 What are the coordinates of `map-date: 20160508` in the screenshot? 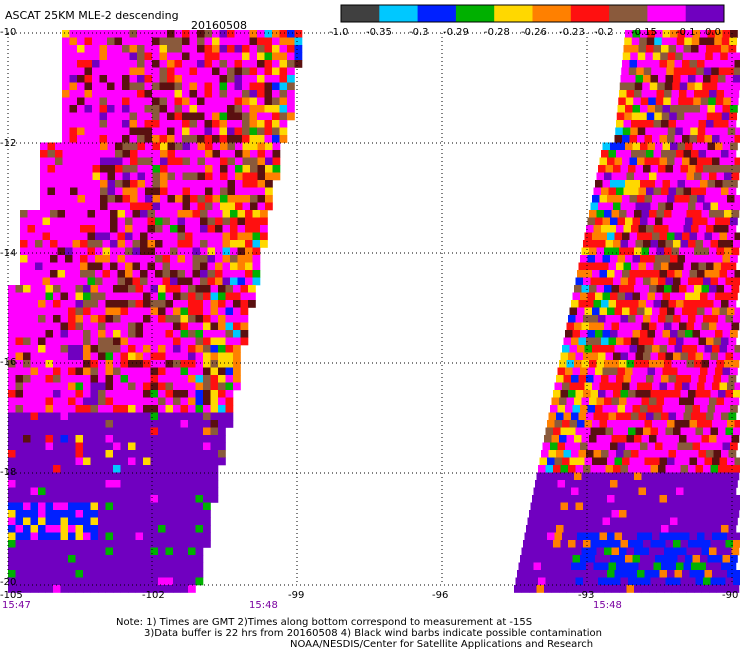 It's located at (219, 25).